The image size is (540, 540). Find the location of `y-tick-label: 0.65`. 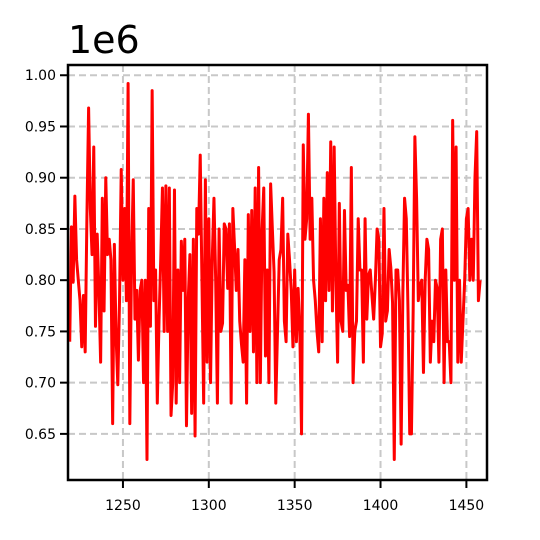

y-tick-label: 0.65 is located at coordinates (40, 435).